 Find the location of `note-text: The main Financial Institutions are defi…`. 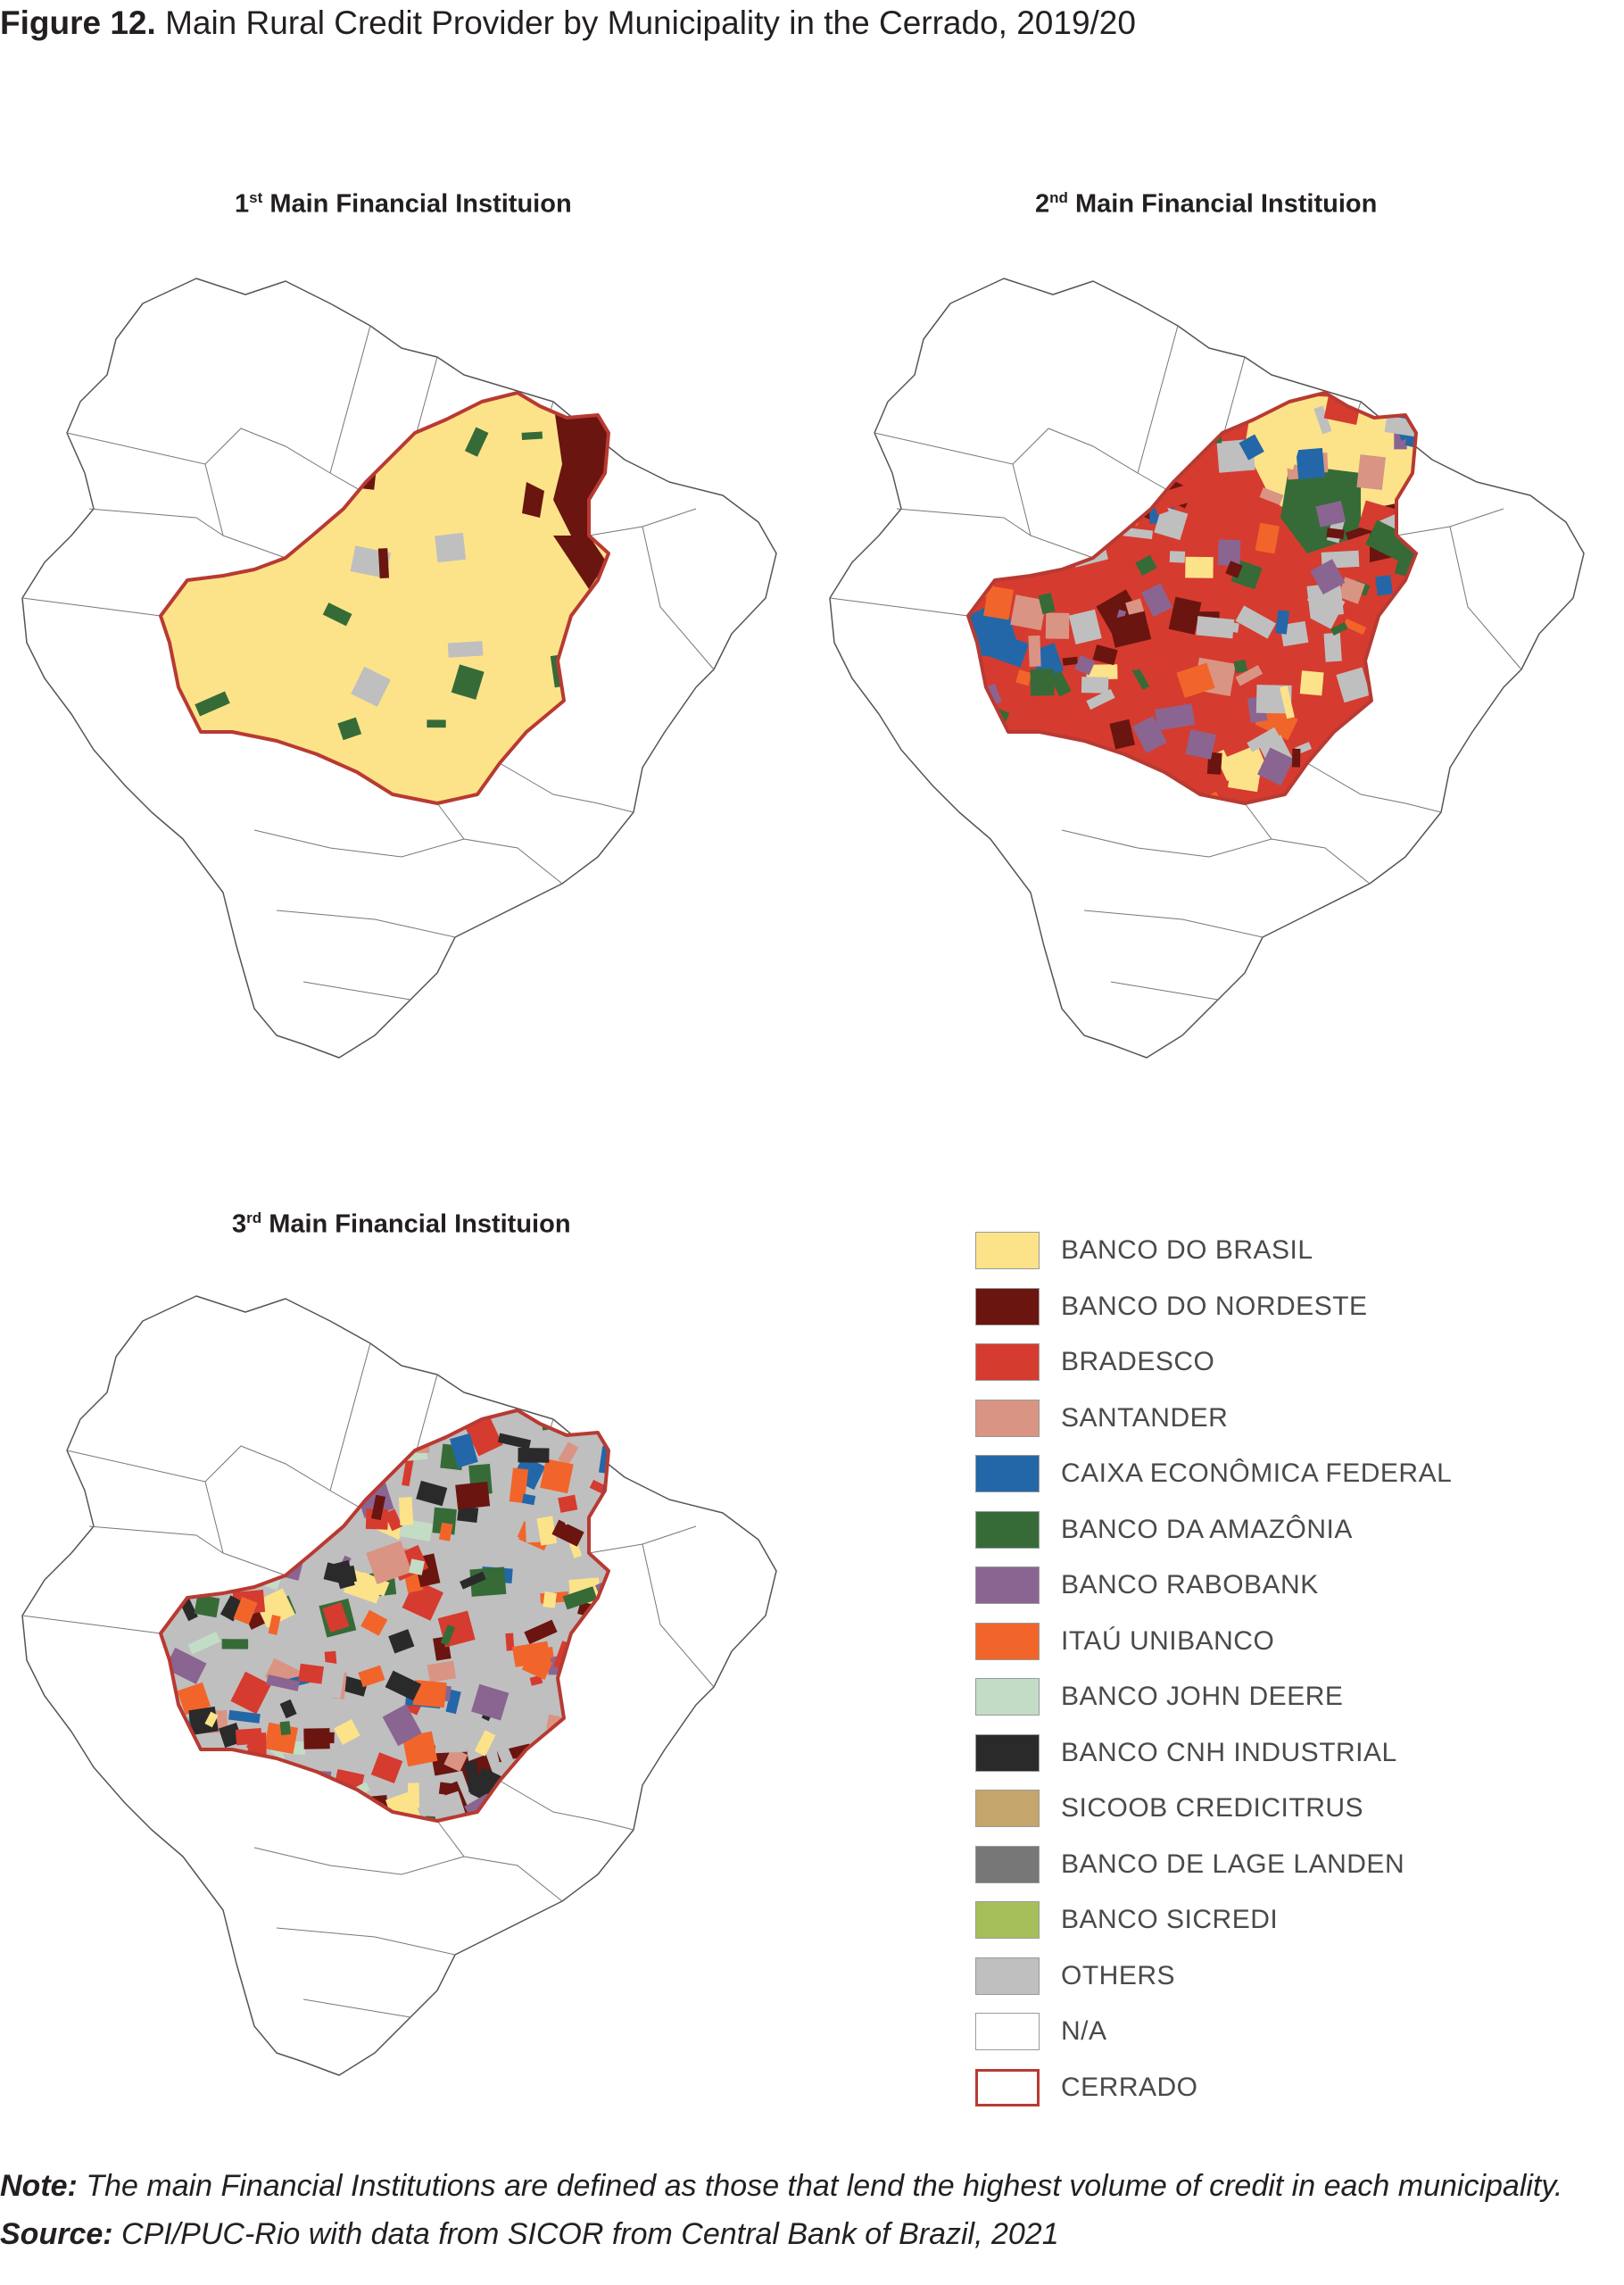

note-text: The main Financial Institutions are defi… is located at coordinates (820, 2186).